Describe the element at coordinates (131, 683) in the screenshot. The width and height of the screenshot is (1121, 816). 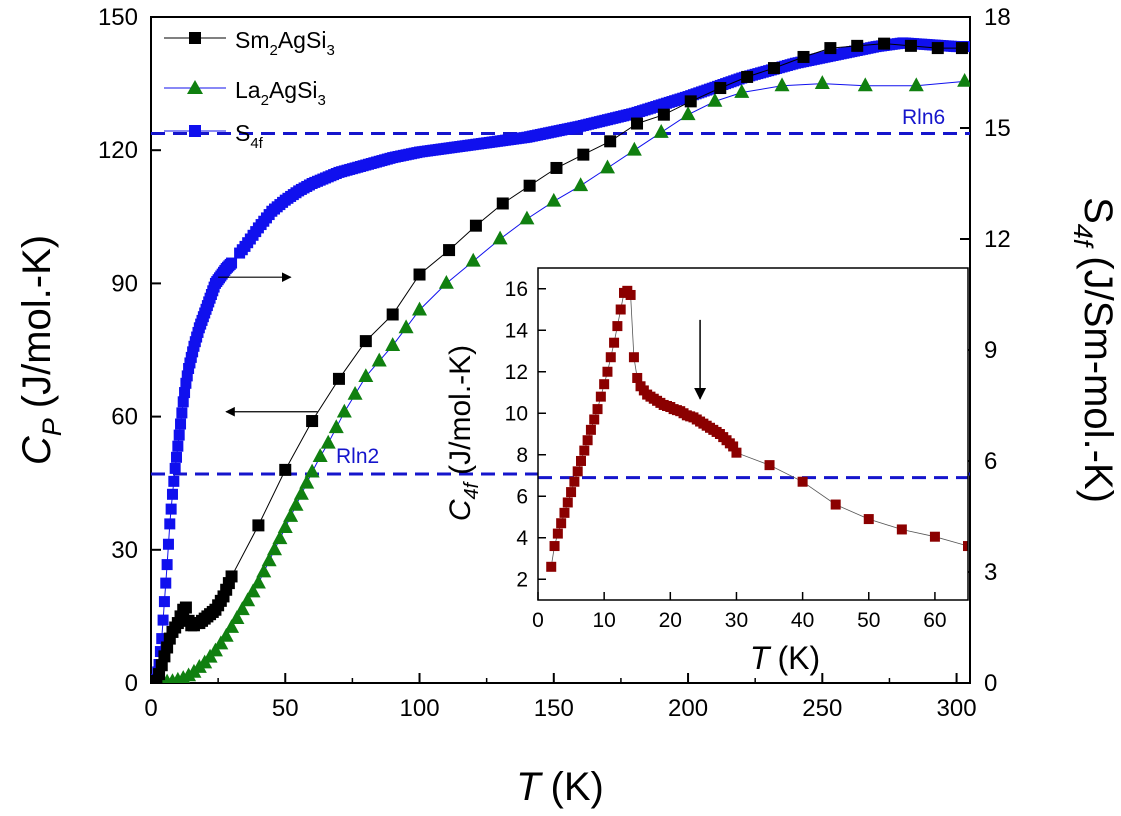
I see `y-tick-label: 0` at that location.